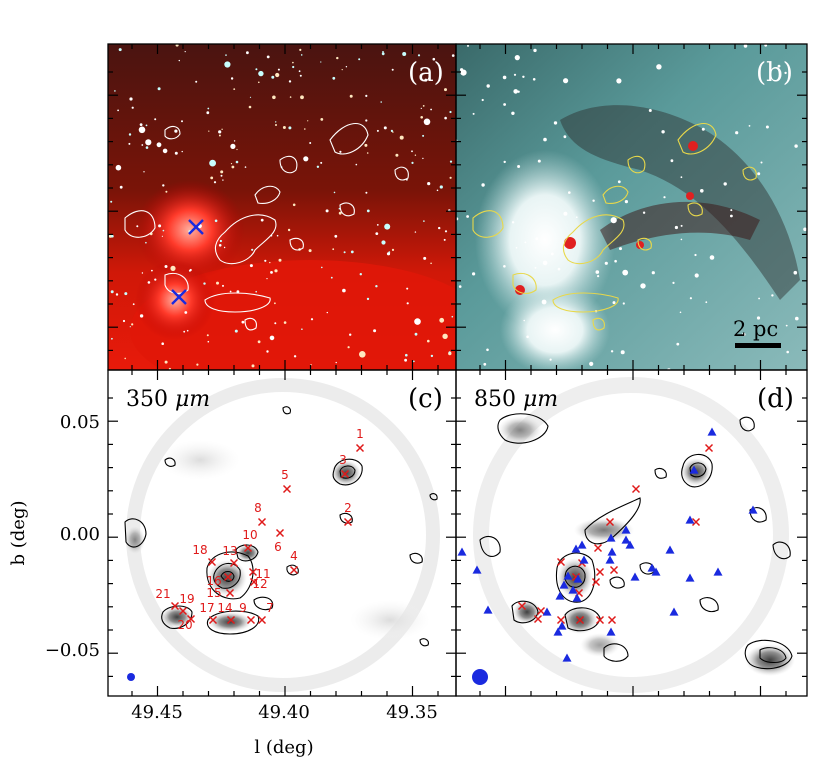 This screenshot has height=774, width=830. I want to click on source-marker: 19, so click(186, 604).